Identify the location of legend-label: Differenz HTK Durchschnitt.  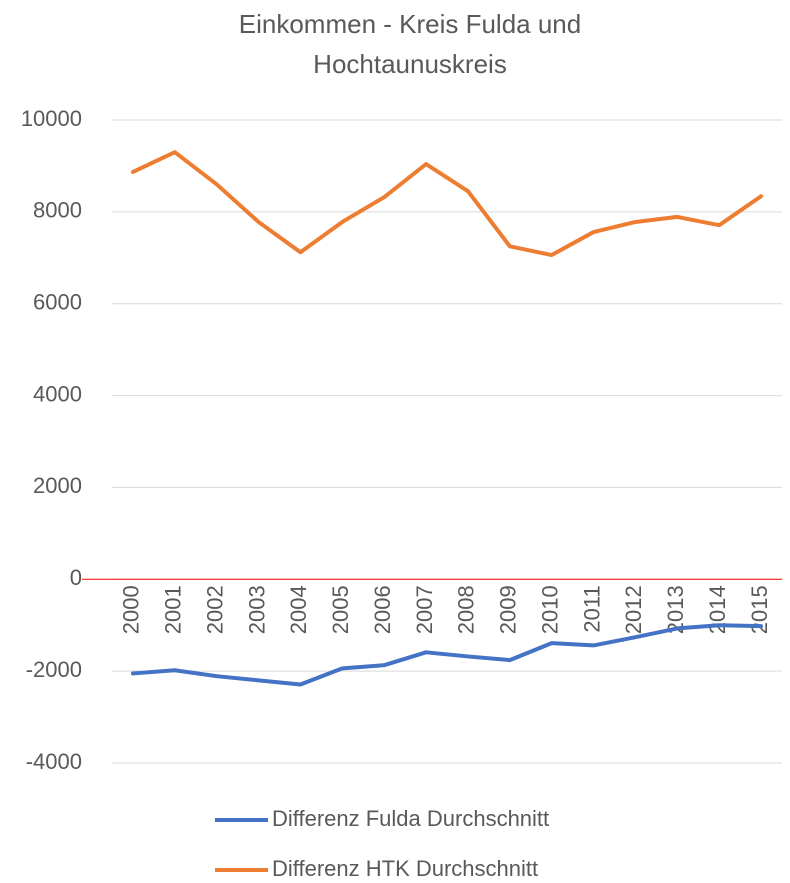
(405, 868).